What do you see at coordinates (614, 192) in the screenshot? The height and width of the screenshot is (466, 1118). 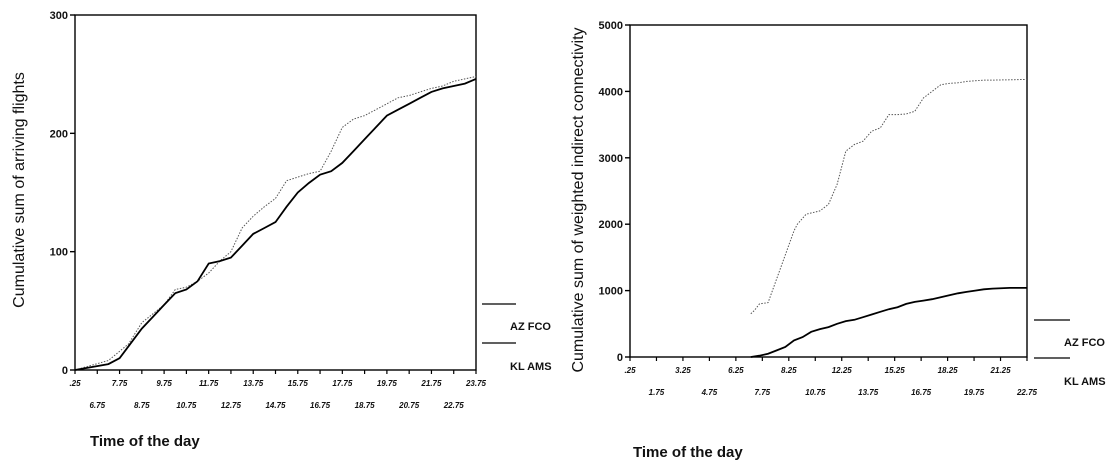 I see `chart-right-y-ticks: 0 1000 2000 3000 4000 5000` at bounding box center [614, 192].